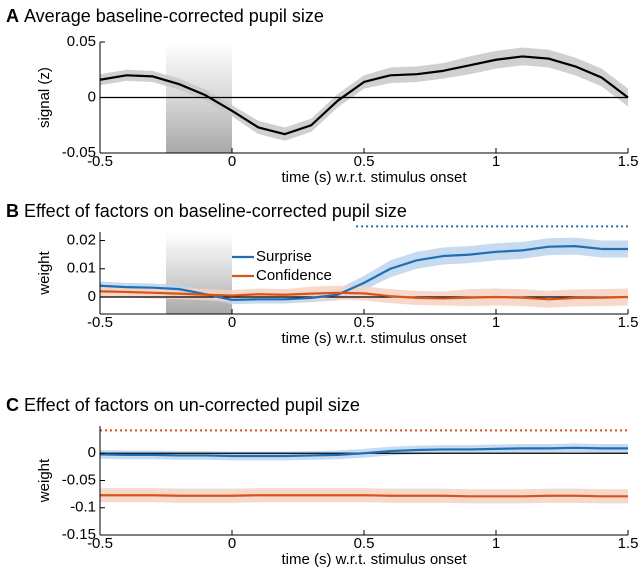 This screenshot has width=642, height=569. I want to click on panel-title: A Average baseline-corrected pupil size, so click(165, 16).